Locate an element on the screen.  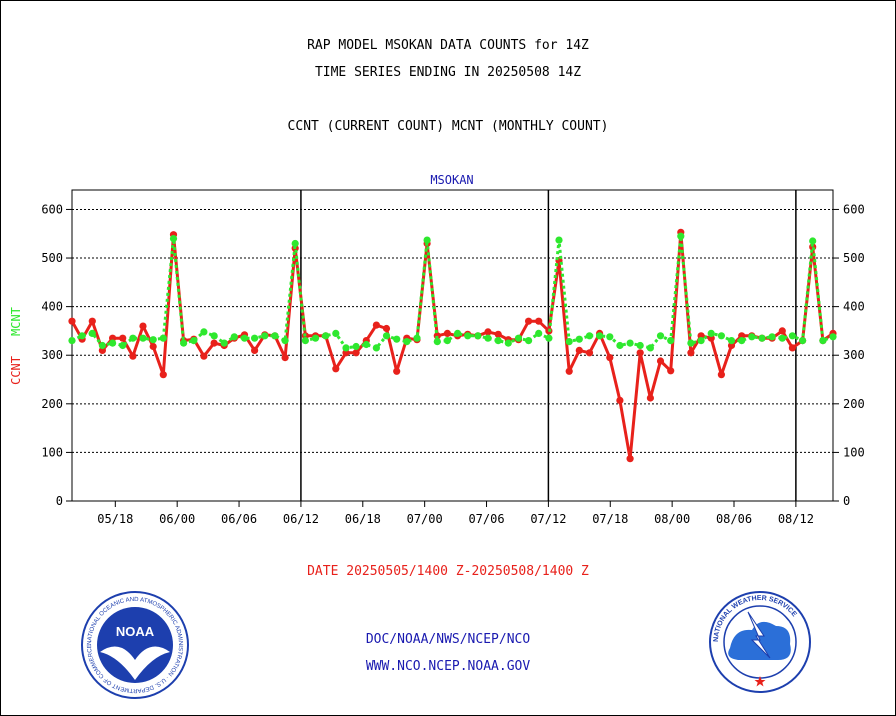
y-tick-label-right: 500 is located at coordinates (854, 258).